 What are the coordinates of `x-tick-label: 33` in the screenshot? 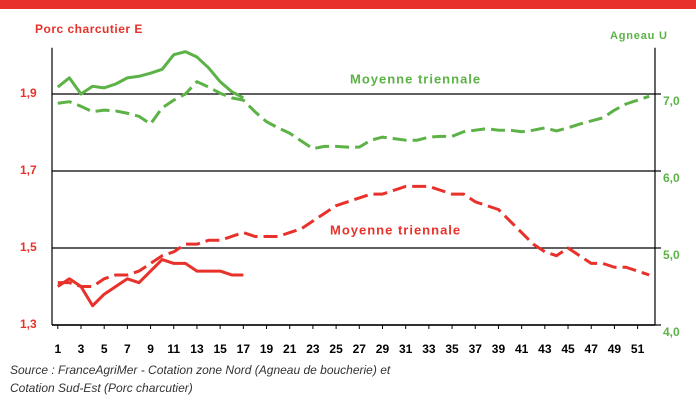 It's located at (429, 349).